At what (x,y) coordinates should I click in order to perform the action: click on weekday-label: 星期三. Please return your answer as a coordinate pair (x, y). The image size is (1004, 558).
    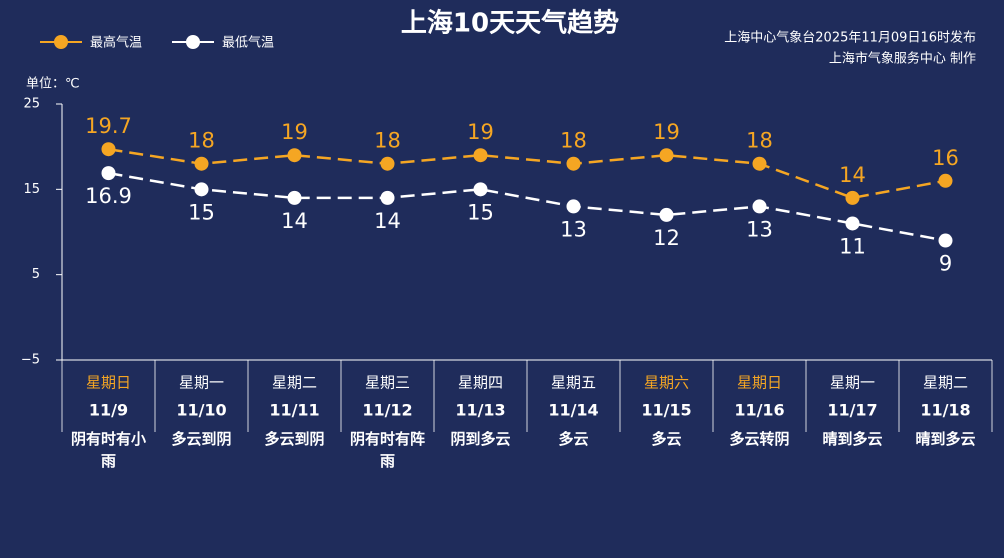
    Looking at the image, I should click on (387, 383).